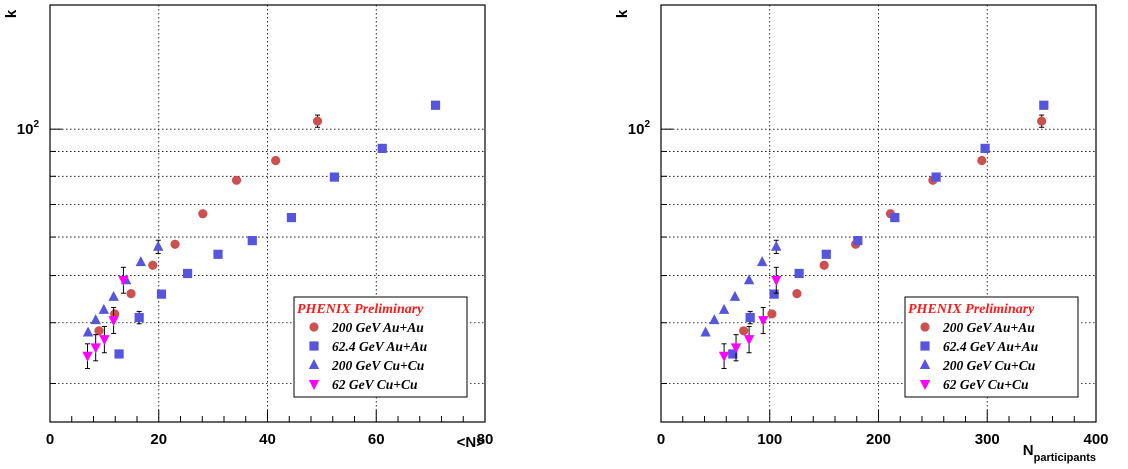 The image size is (1128, 469). Describe the element at coordinates (1028, 450) in the screenshot. I see `x-axis-title-main: N` at that location.